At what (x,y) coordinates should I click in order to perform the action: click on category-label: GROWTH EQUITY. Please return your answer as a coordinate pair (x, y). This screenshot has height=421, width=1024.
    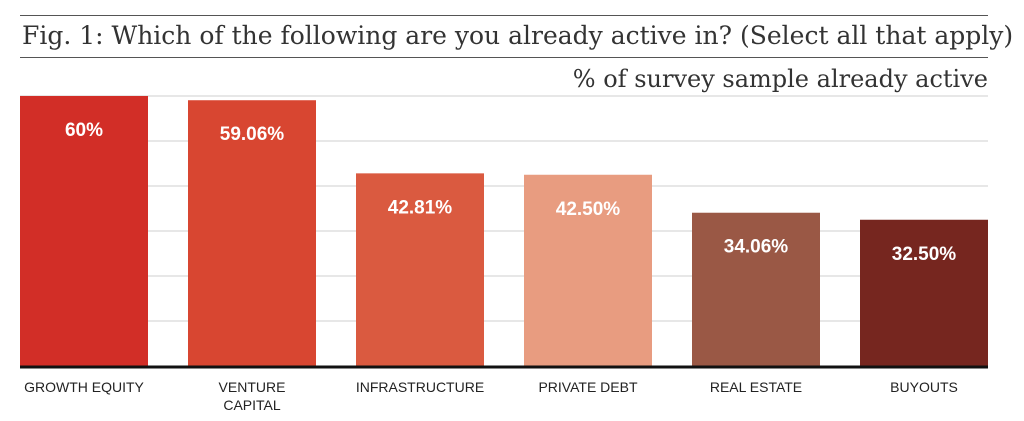
    Looking at the image, I should click on (84, 387).